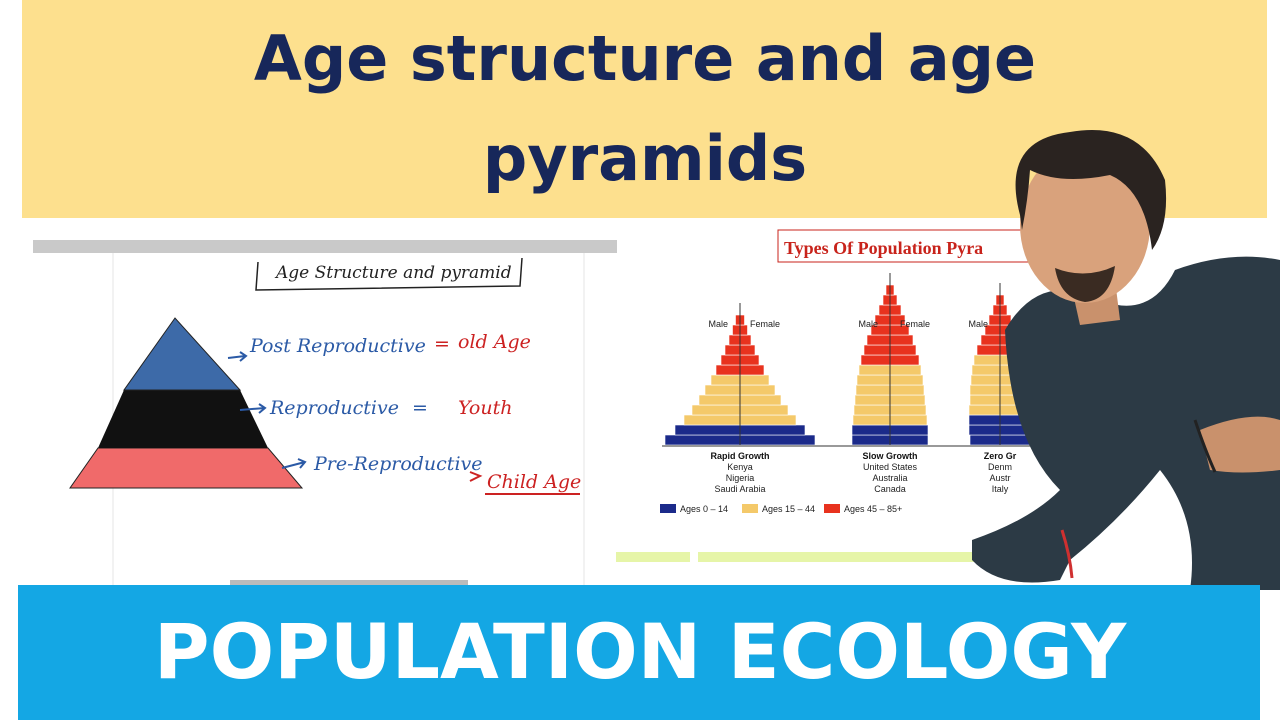 The image size is (1280, 720). I want to click on pyramid-base, so click(186, 468).